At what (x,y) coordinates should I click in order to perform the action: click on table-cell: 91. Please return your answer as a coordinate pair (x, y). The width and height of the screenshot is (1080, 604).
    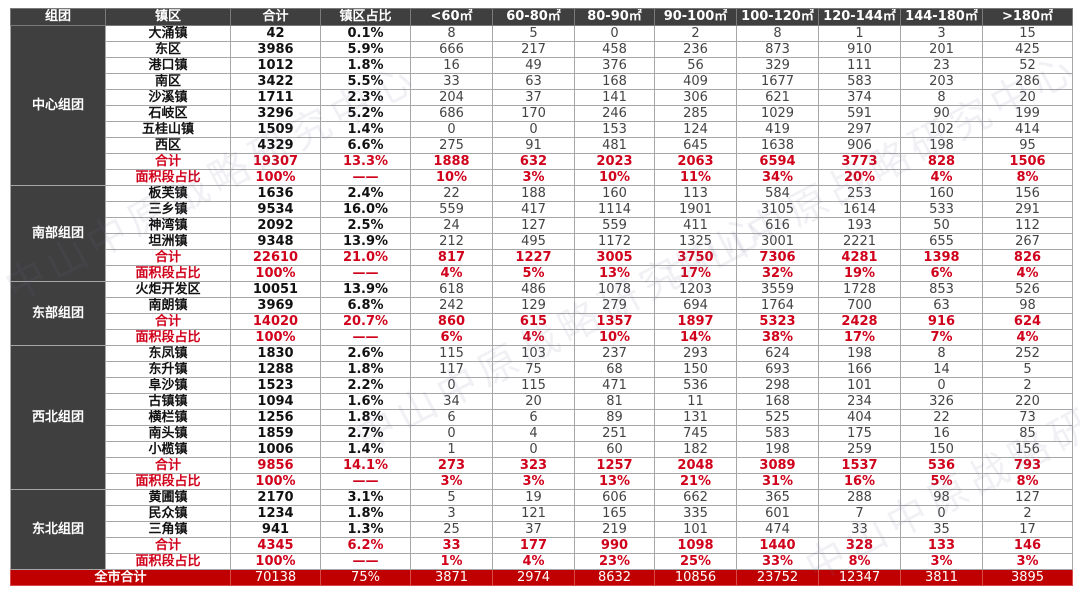
    Looking at the image, I should click on (533, 145).